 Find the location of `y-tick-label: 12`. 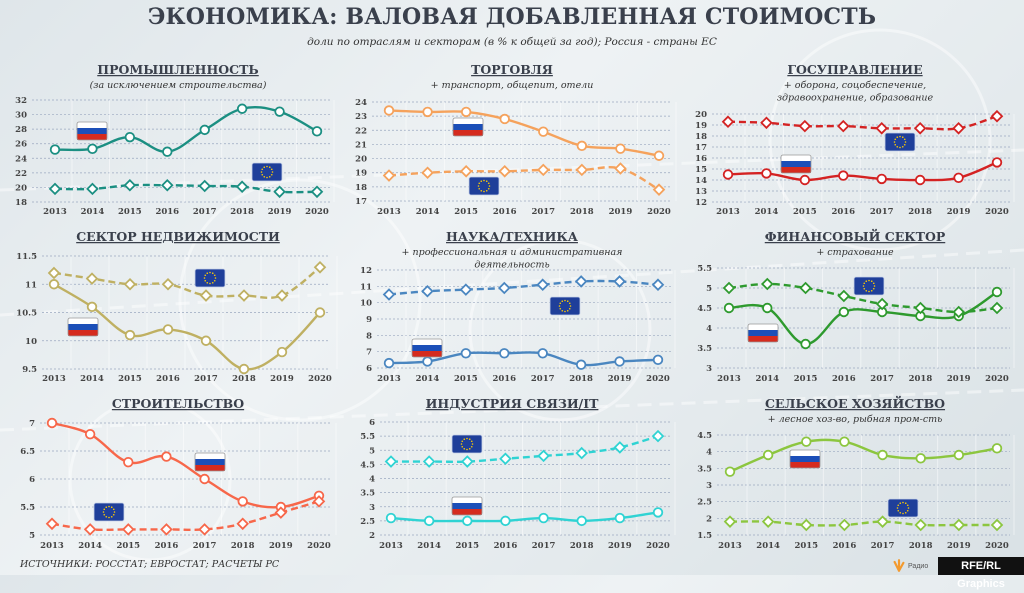

y-tick-label: 12 is located at coordinates (366, 271).